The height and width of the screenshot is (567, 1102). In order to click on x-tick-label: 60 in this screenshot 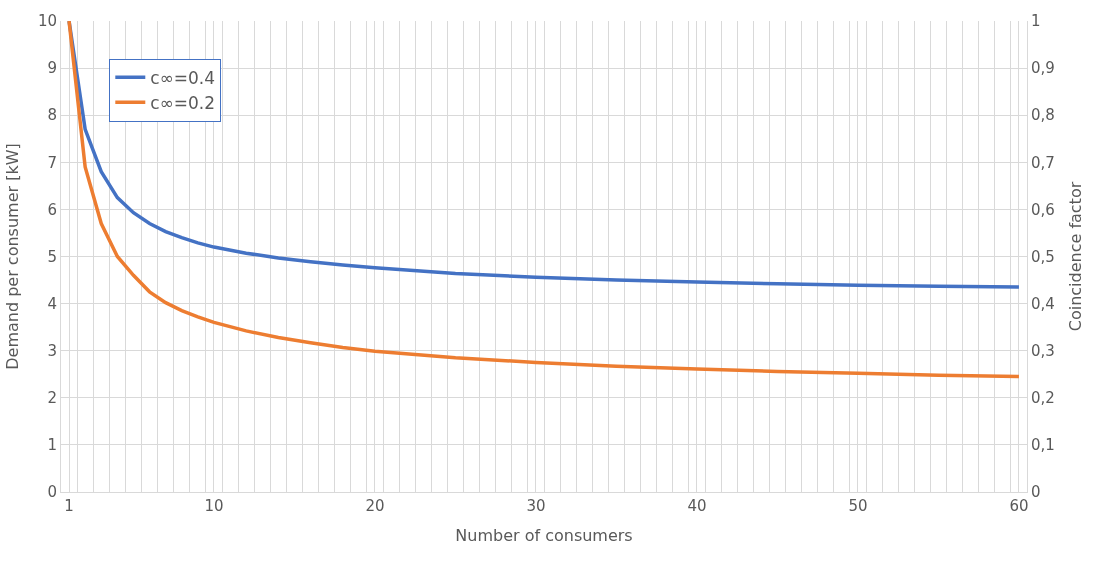, I will do `click(1019, 506)`.